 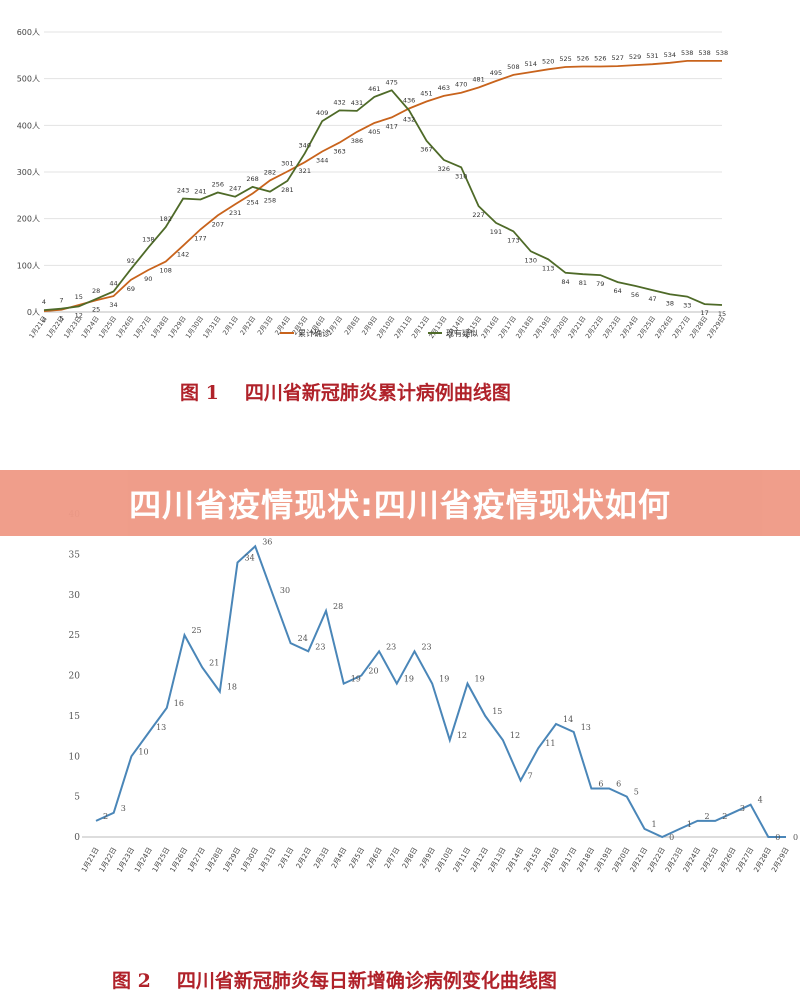 What do you see at coordinates (618, 784) in the screenshot?
I see `data-label: 6` at bounding box center [618, 784].